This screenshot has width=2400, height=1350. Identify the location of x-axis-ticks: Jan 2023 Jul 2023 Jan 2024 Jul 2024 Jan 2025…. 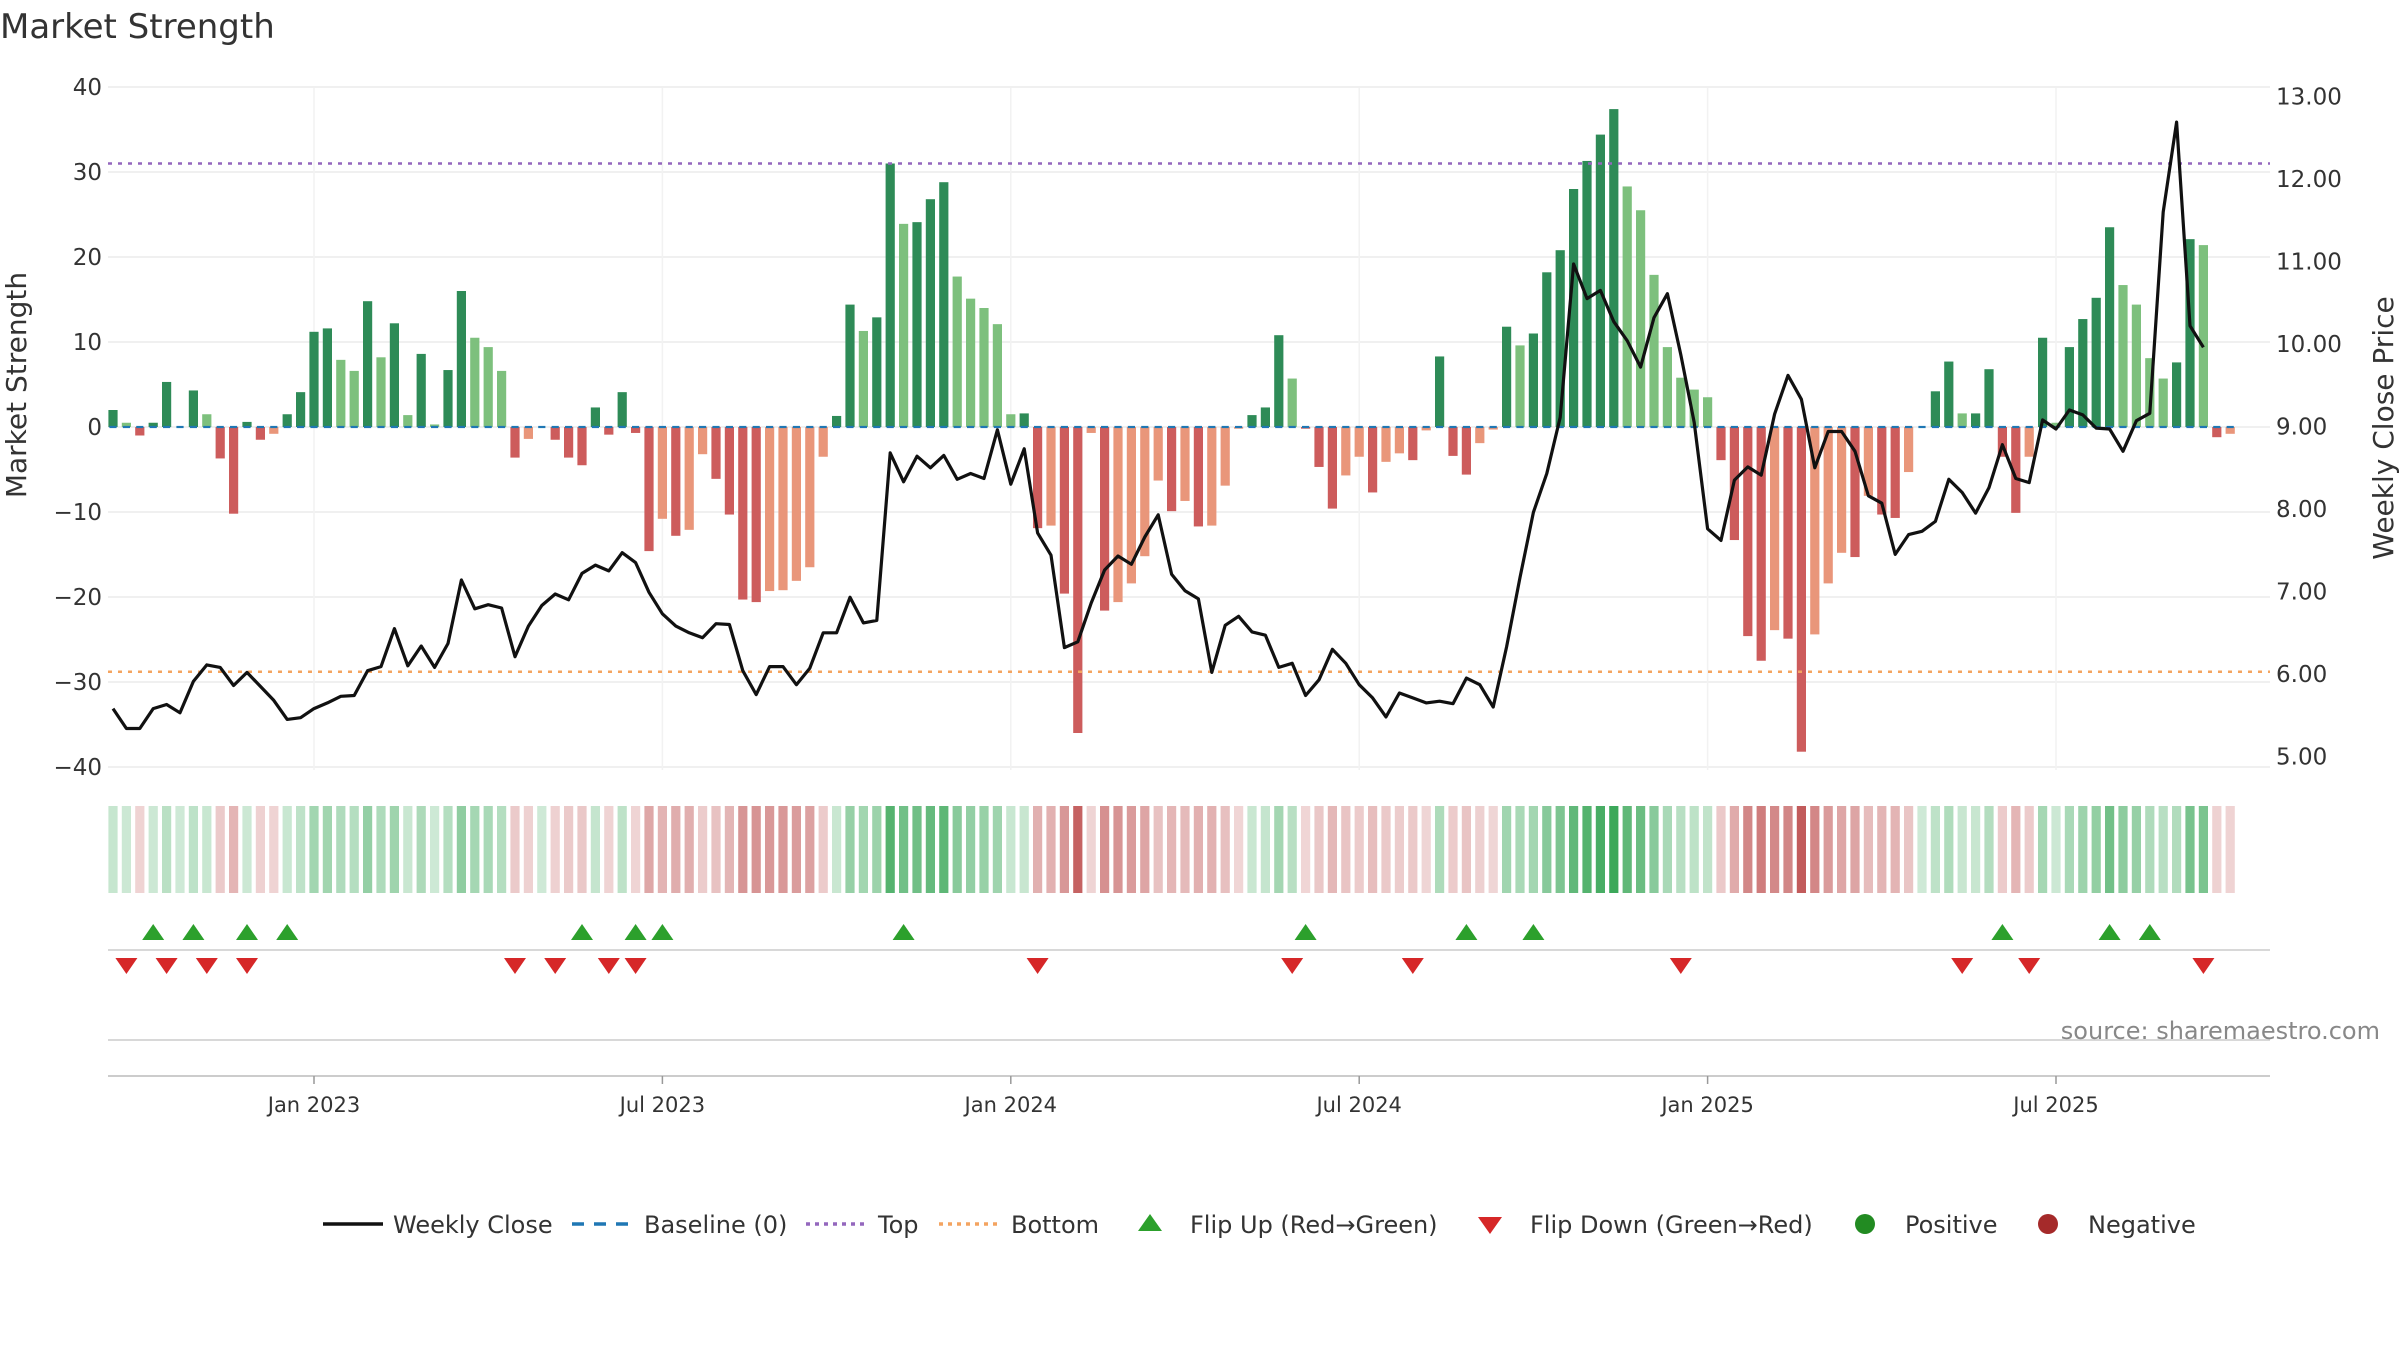
(1182, 1096).